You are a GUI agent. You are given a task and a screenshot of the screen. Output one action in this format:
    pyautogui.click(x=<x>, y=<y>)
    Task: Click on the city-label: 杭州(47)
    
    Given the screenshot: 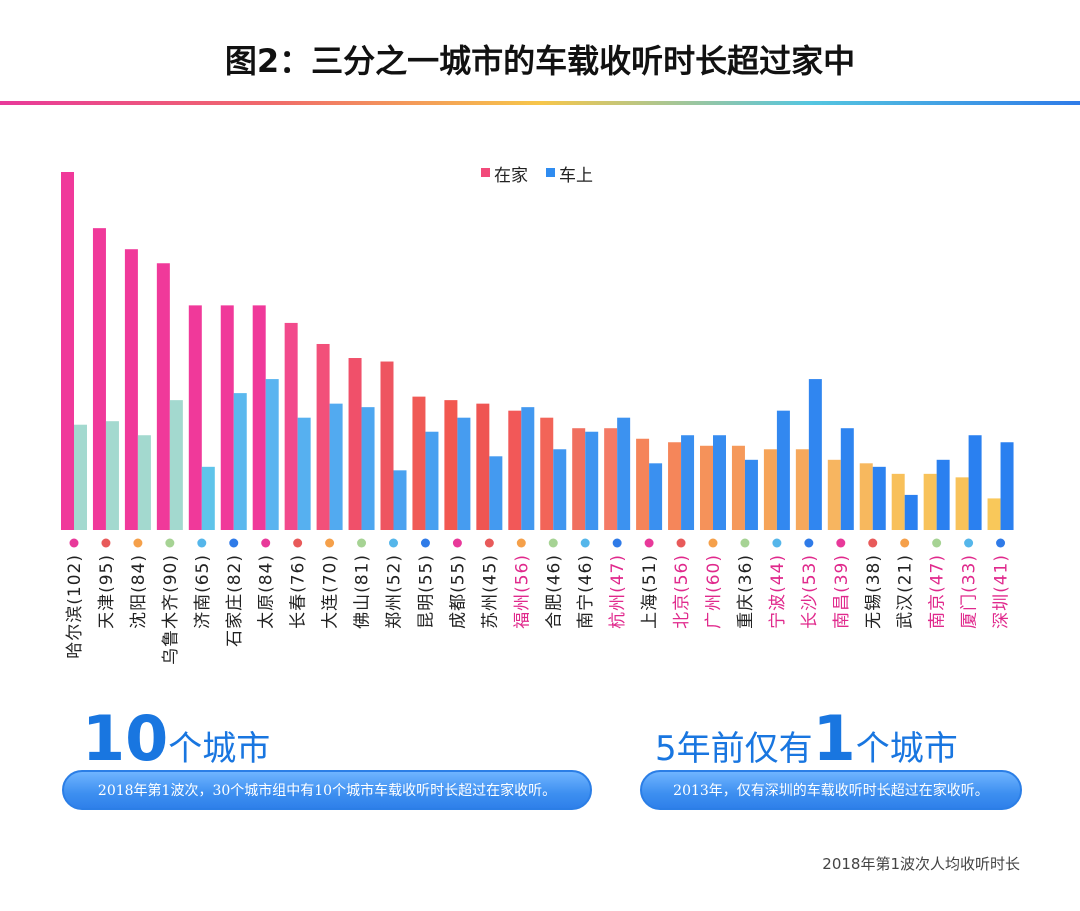 What is the action you would take?
    pyautogui.click(x=618, y=591)
    